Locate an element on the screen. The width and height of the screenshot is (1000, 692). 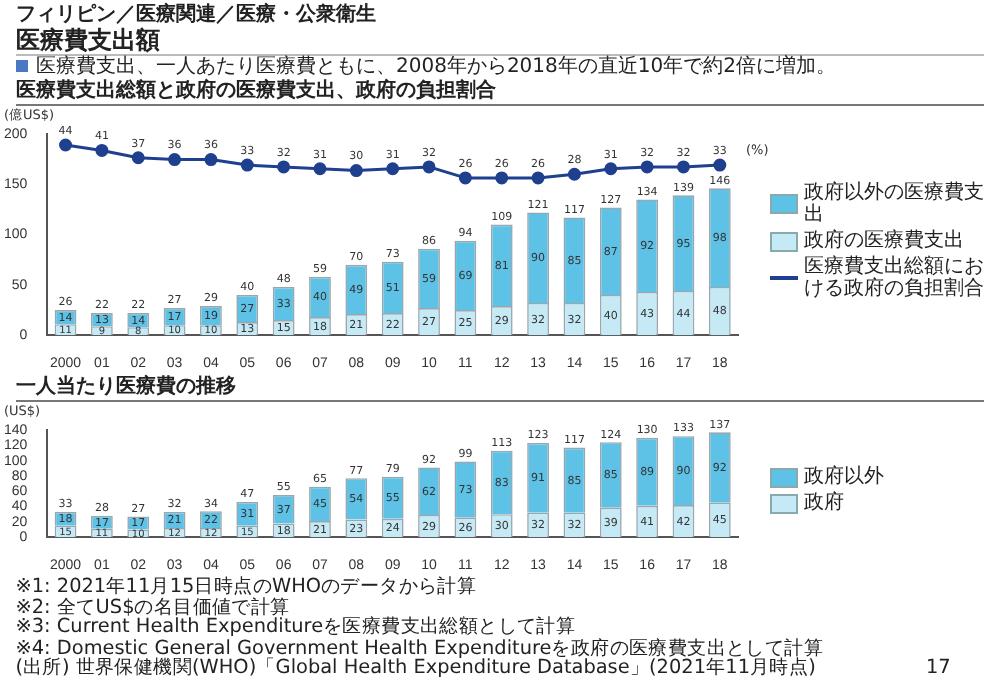
text: ※1: 2021年11月15日時点のWHOのデータから計算 is located at coordinates (247, 587).